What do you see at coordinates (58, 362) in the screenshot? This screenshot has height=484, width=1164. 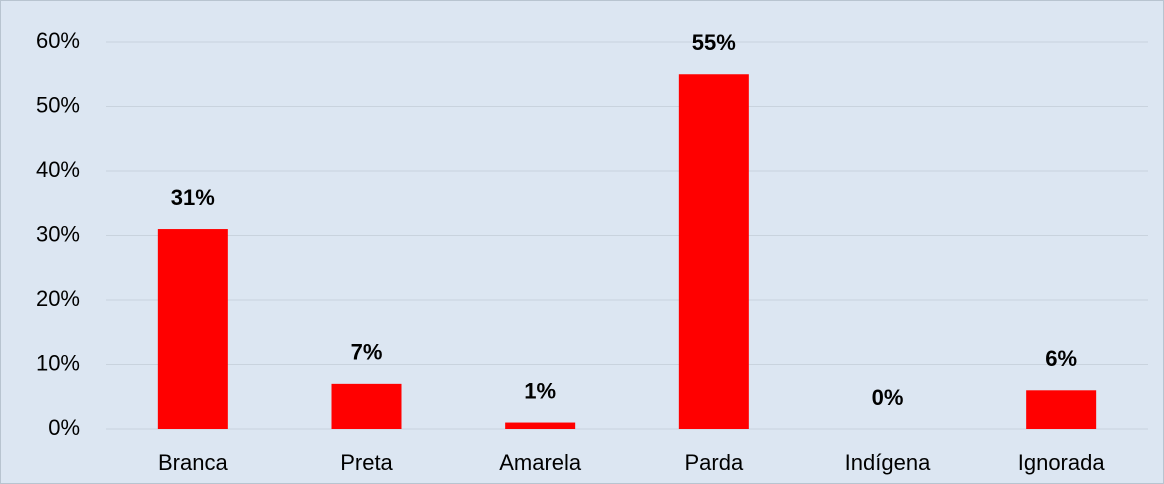 I see `y-tick-label: 10%` at bounding box center [58, 362].